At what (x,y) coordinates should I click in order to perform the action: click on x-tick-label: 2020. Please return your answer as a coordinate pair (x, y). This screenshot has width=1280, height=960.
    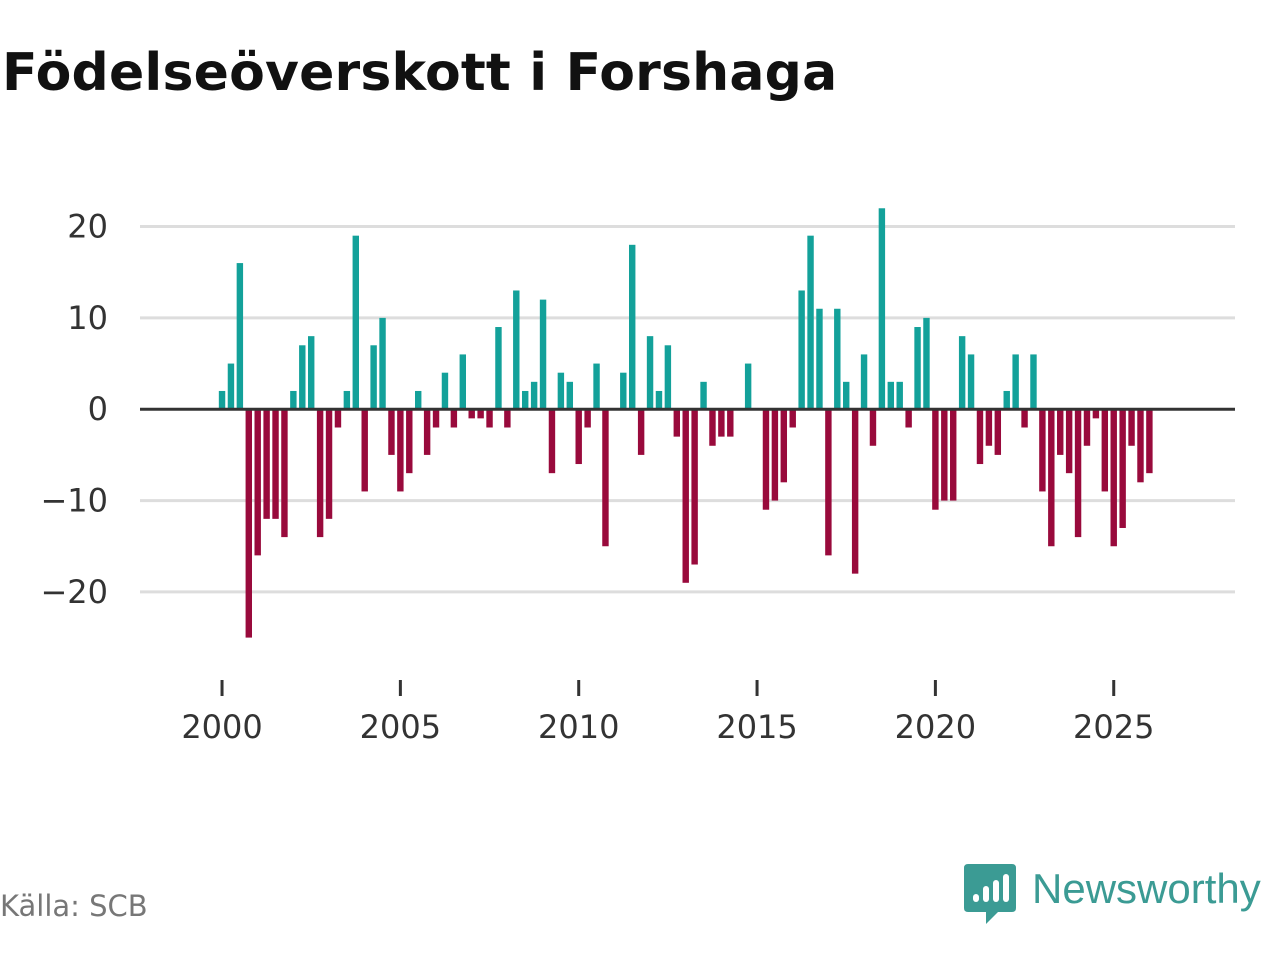
    Looking at the image, I should click on (935, 727).